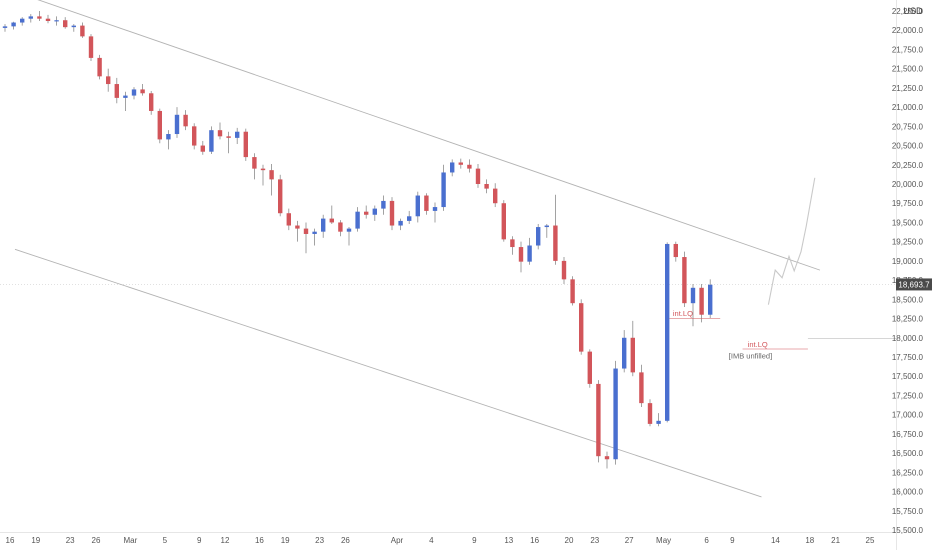 The image size is (932, 555). I want to click on y-tick-label: 17,250.0, so click(908, 395).